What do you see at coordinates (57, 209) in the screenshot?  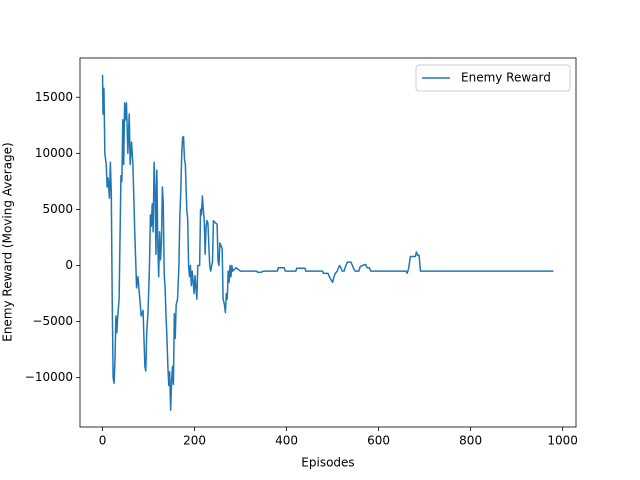 I see `y-tick-label: 5000` at bounding box center [57, 209].